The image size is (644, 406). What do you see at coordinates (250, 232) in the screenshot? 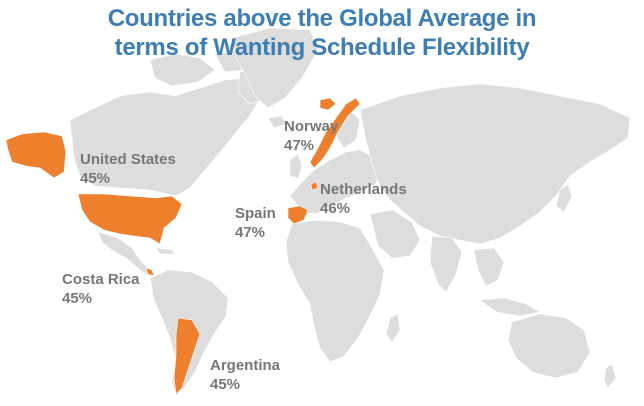
I see `label-spain-value: 47%` at bounding box center [250, 232].